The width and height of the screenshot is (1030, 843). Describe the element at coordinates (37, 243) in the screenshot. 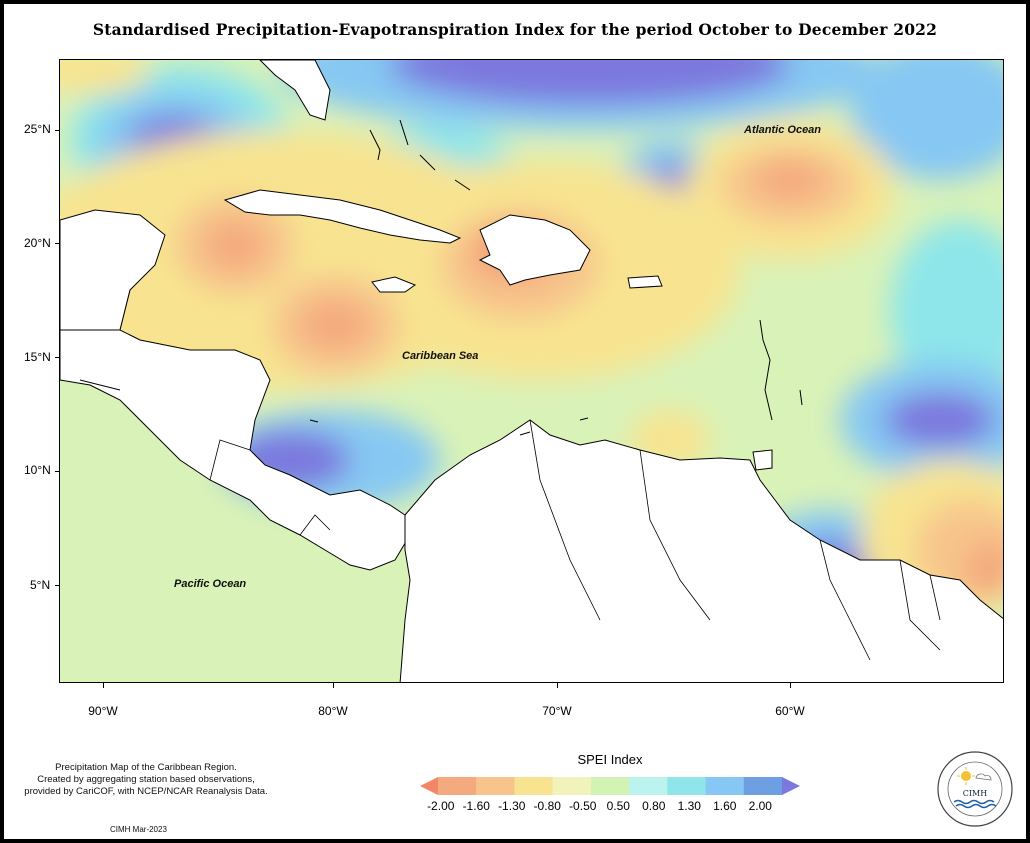

I see `lat-tick-20n: 20°N` at that location.